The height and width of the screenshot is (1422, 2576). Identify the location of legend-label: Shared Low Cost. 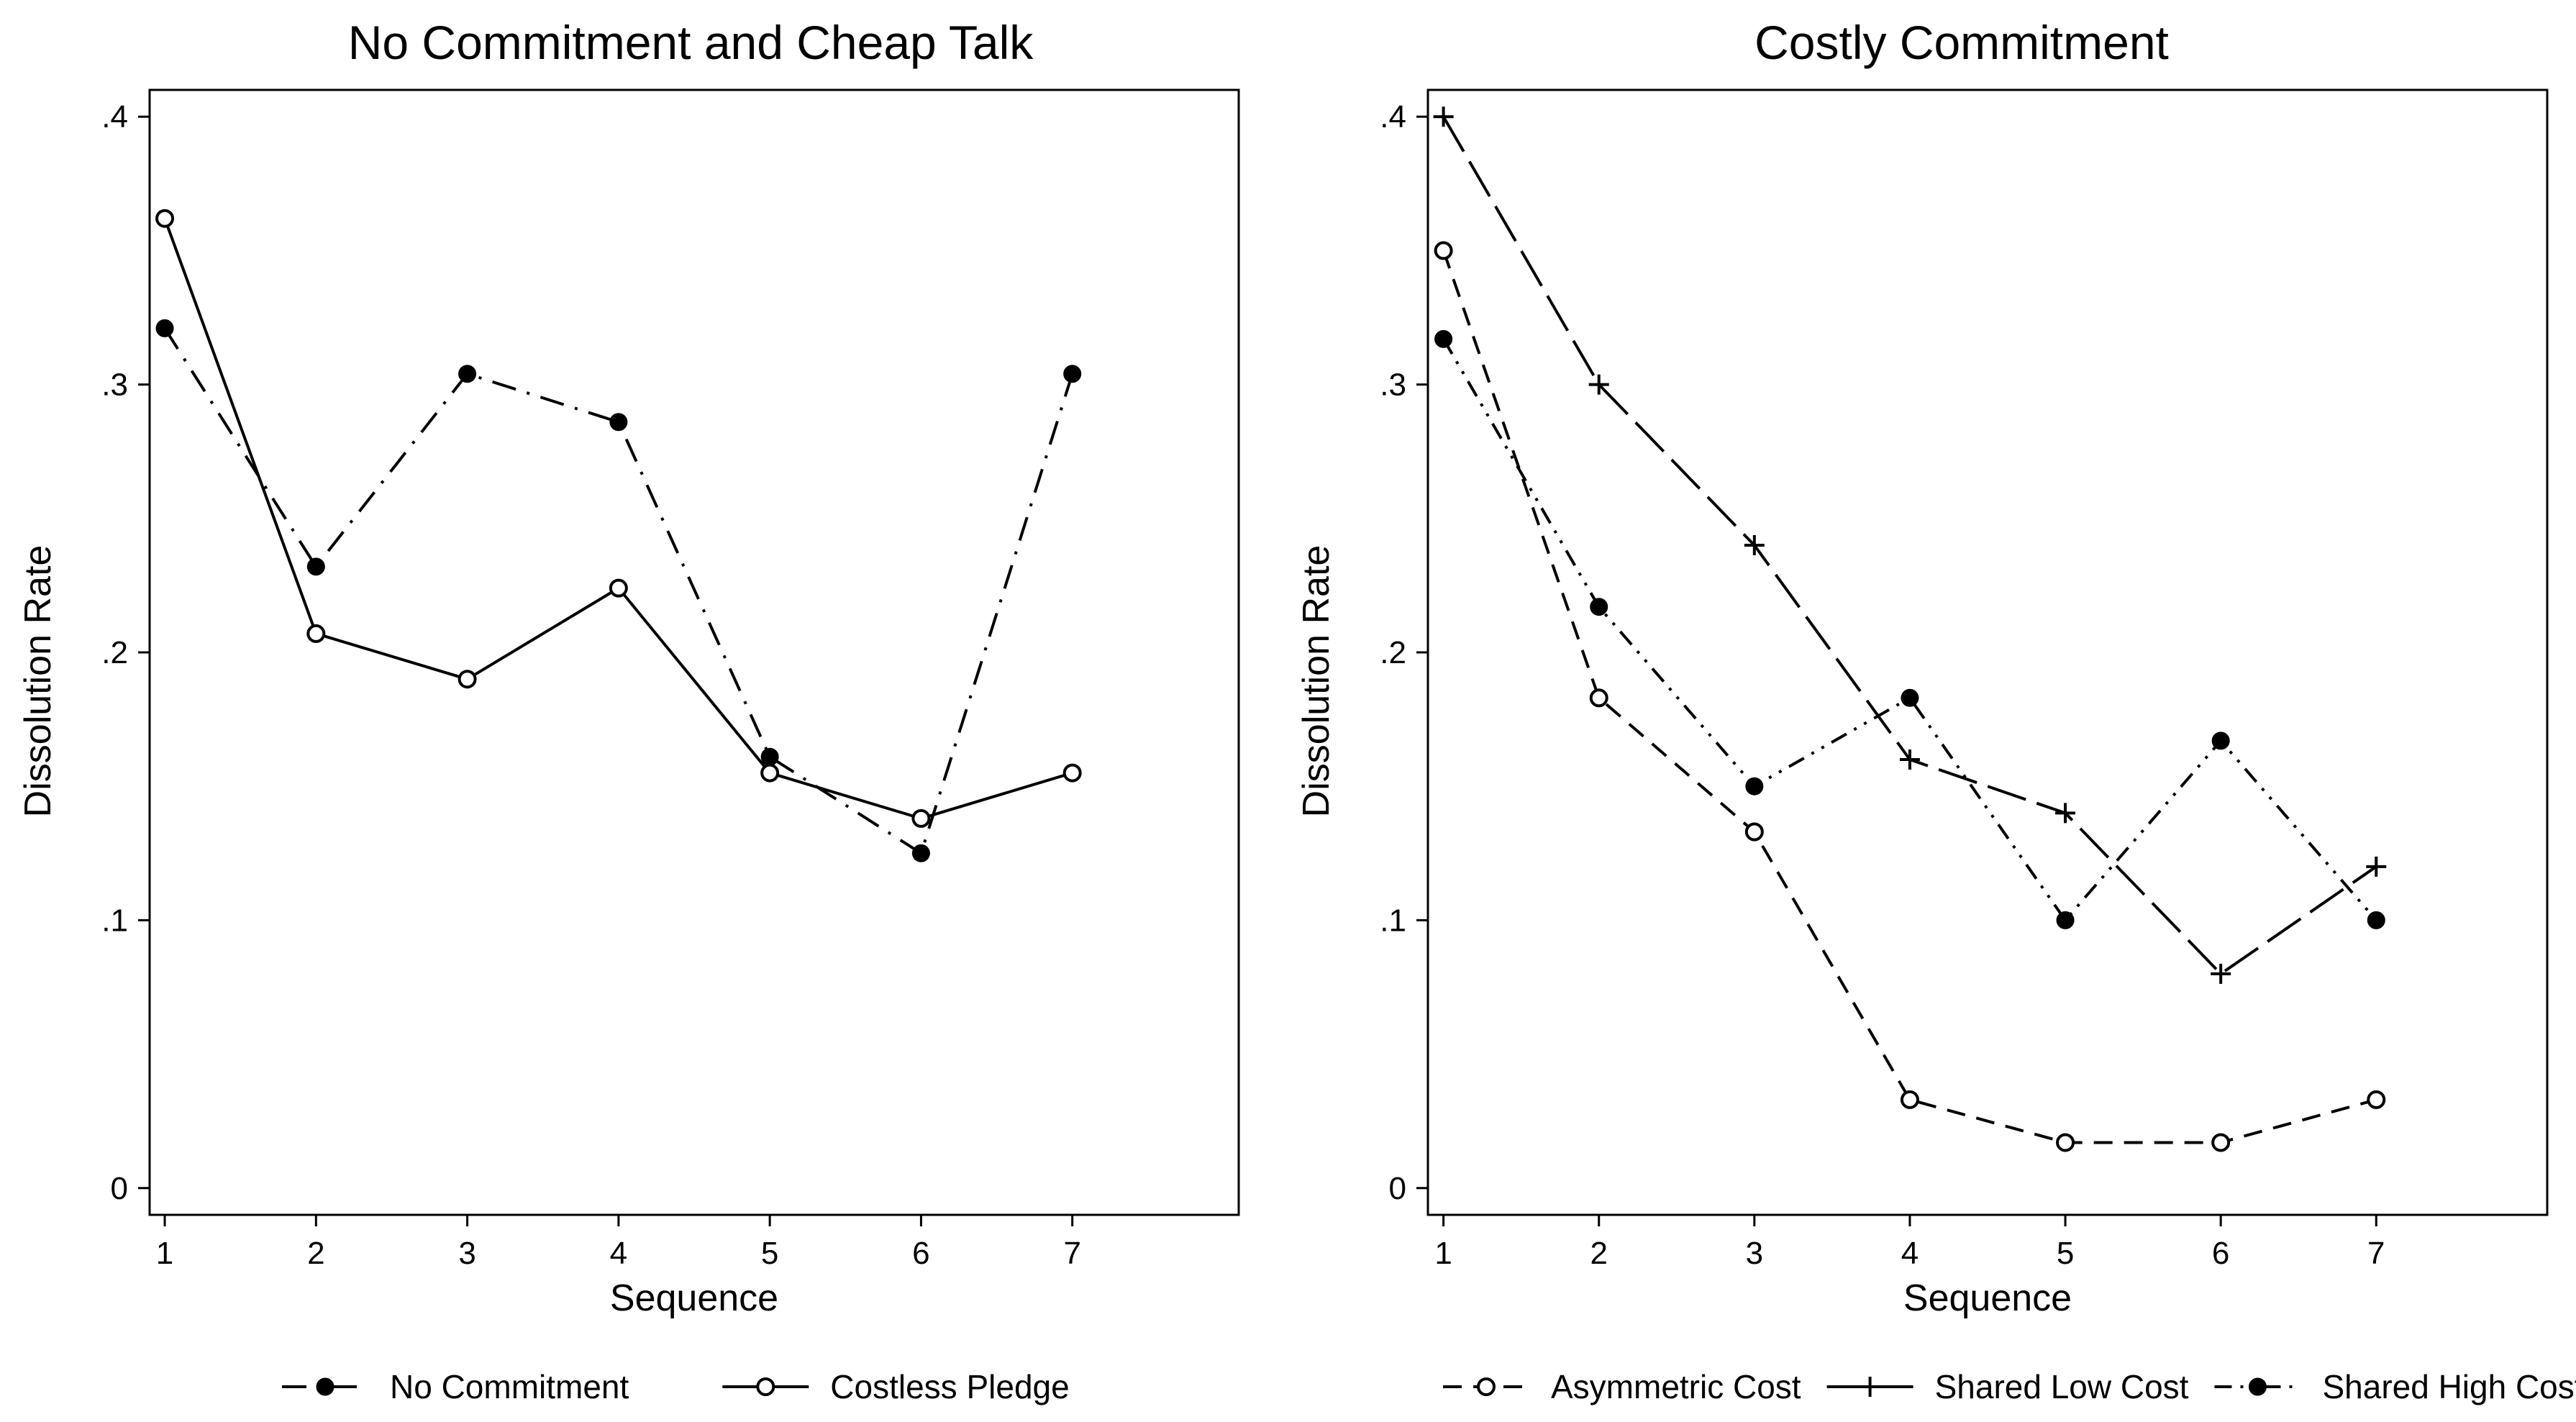
(2062, 1386).